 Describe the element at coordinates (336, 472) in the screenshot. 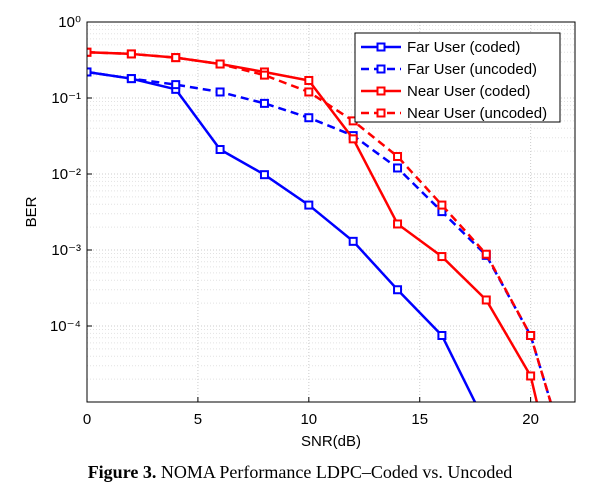

I see `caption-text: NOMA Performance LDPC–Coded vs. Uncoded` at that location.